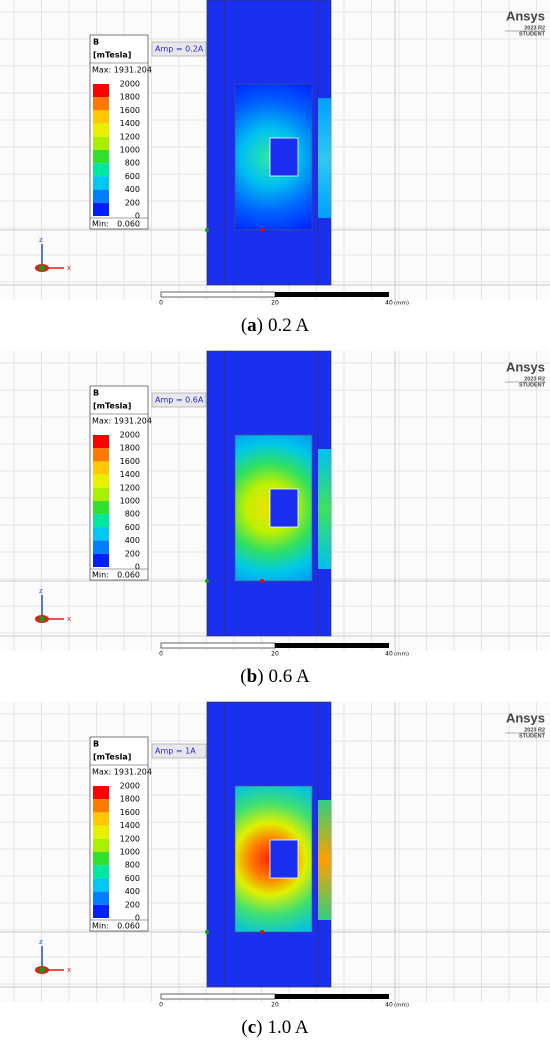  What do you see at coordinates (401, 1006) in the screenshot?
I see `scale-unit: (mm)` at bounding box center [401, 1006].